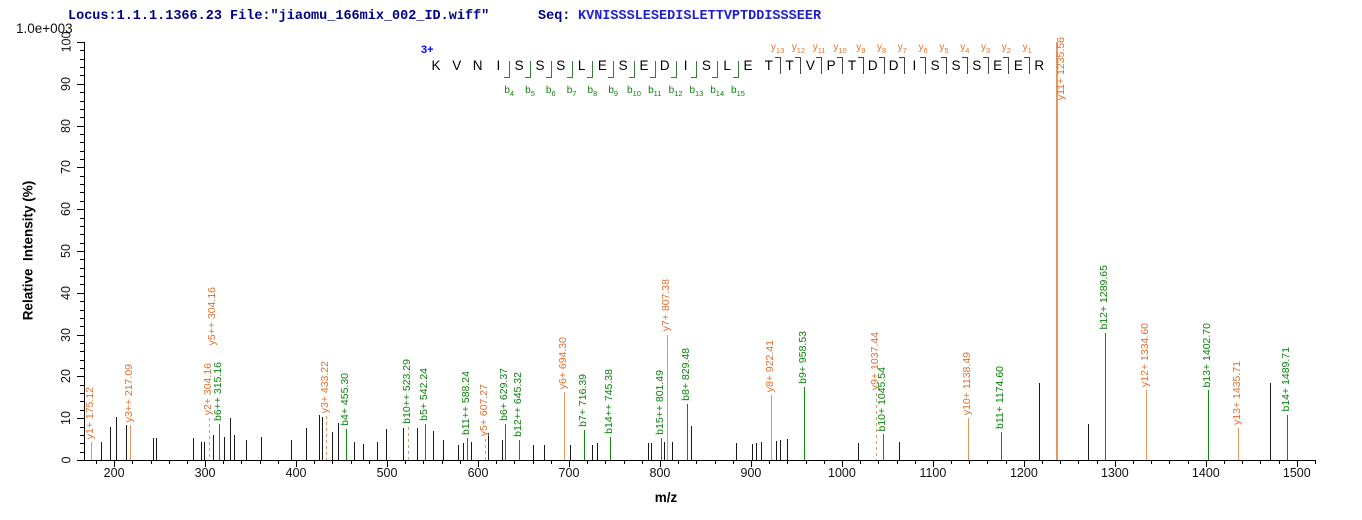 The image size is (1362, 520). Describe the element at coordinates (751, 473) in the screenshot. I see `x-tick-label: 900` at that location.